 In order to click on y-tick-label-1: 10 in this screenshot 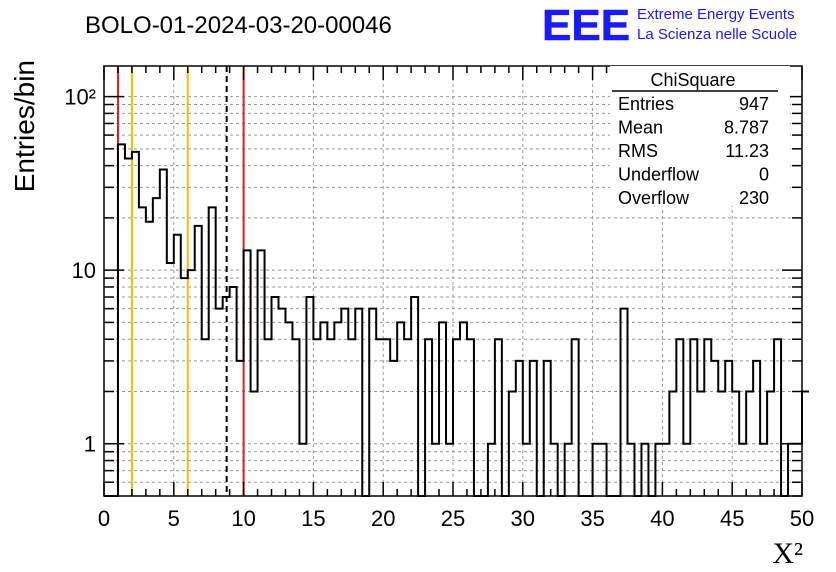, I will do `click(84, 270)`.